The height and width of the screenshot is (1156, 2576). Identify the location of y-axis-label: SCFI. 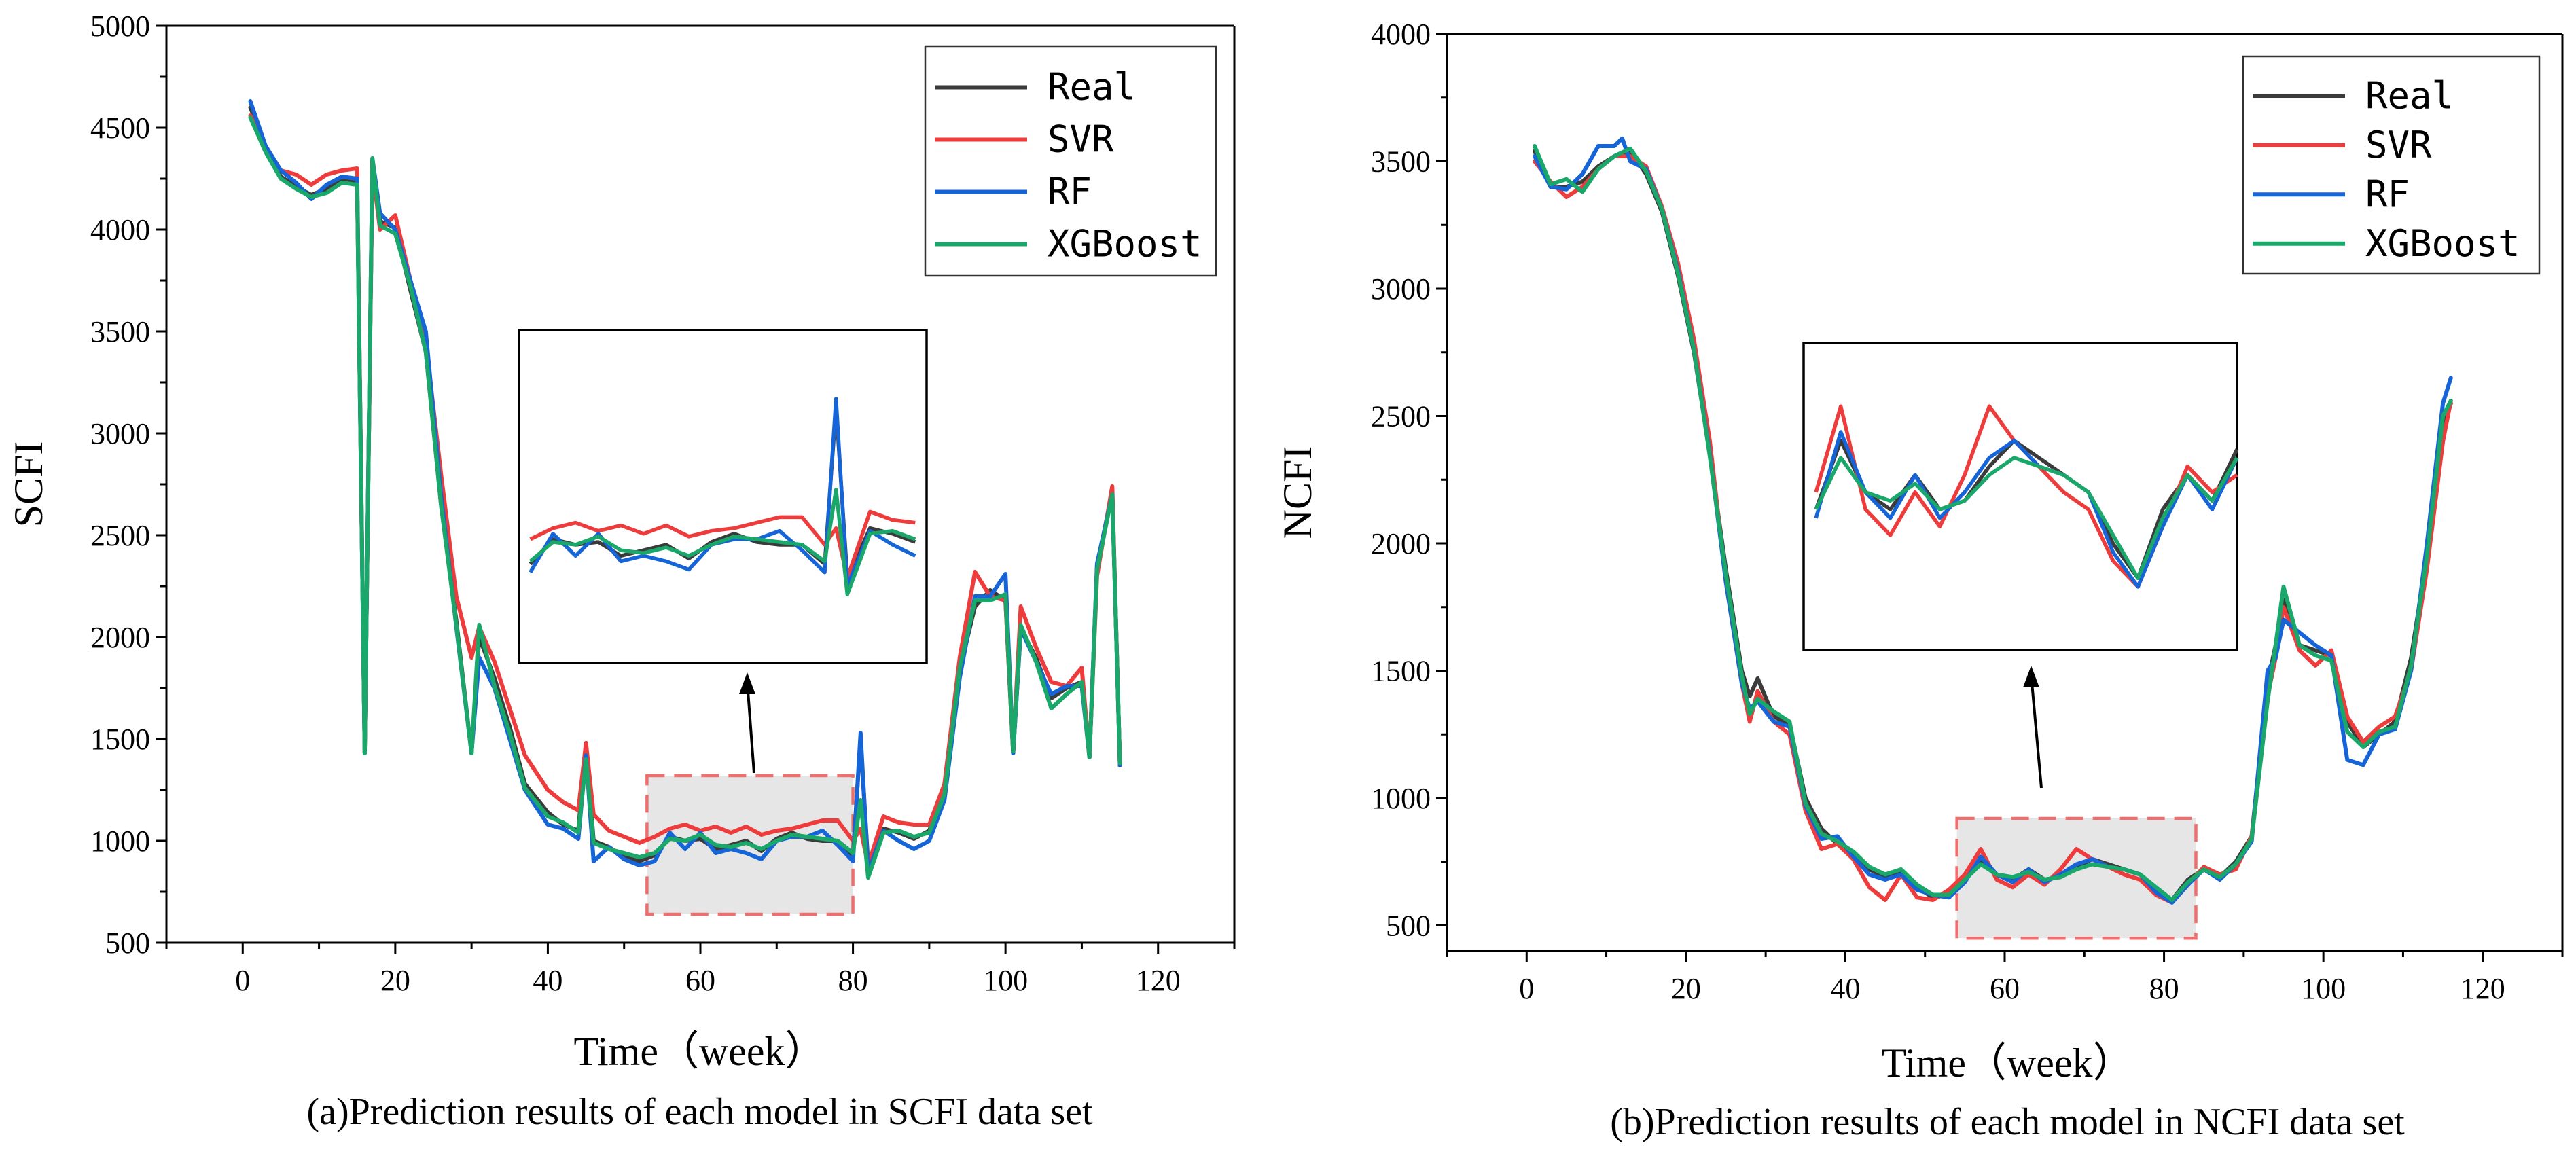
(29, 484).